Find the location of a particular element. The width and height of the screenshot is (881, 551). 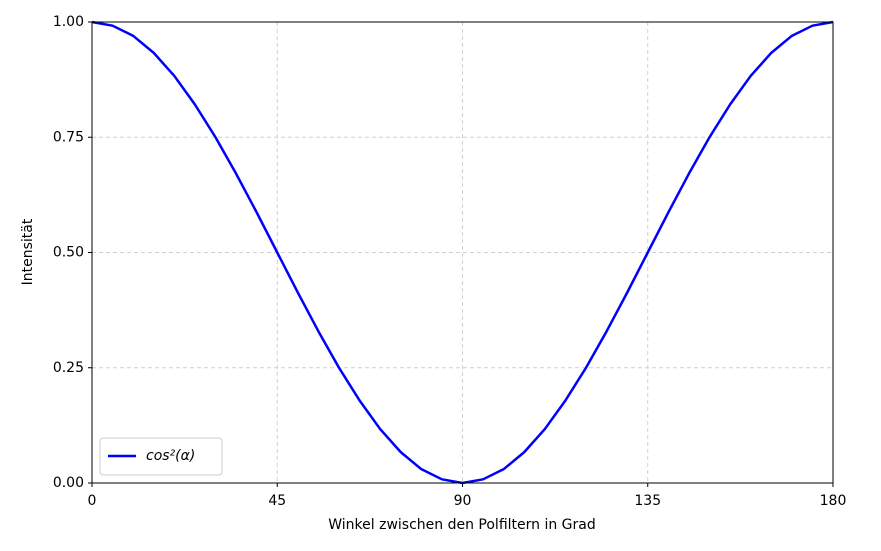

legend-box is located at coordinates (161, 456).